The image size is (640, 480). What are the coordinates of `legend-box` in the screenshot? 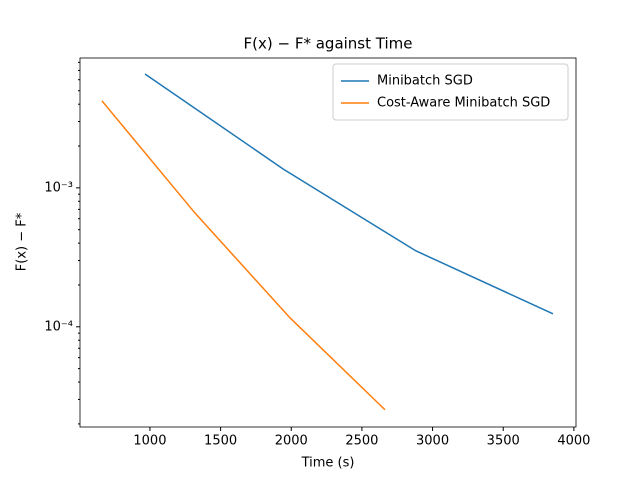 It's located at (450, 92).